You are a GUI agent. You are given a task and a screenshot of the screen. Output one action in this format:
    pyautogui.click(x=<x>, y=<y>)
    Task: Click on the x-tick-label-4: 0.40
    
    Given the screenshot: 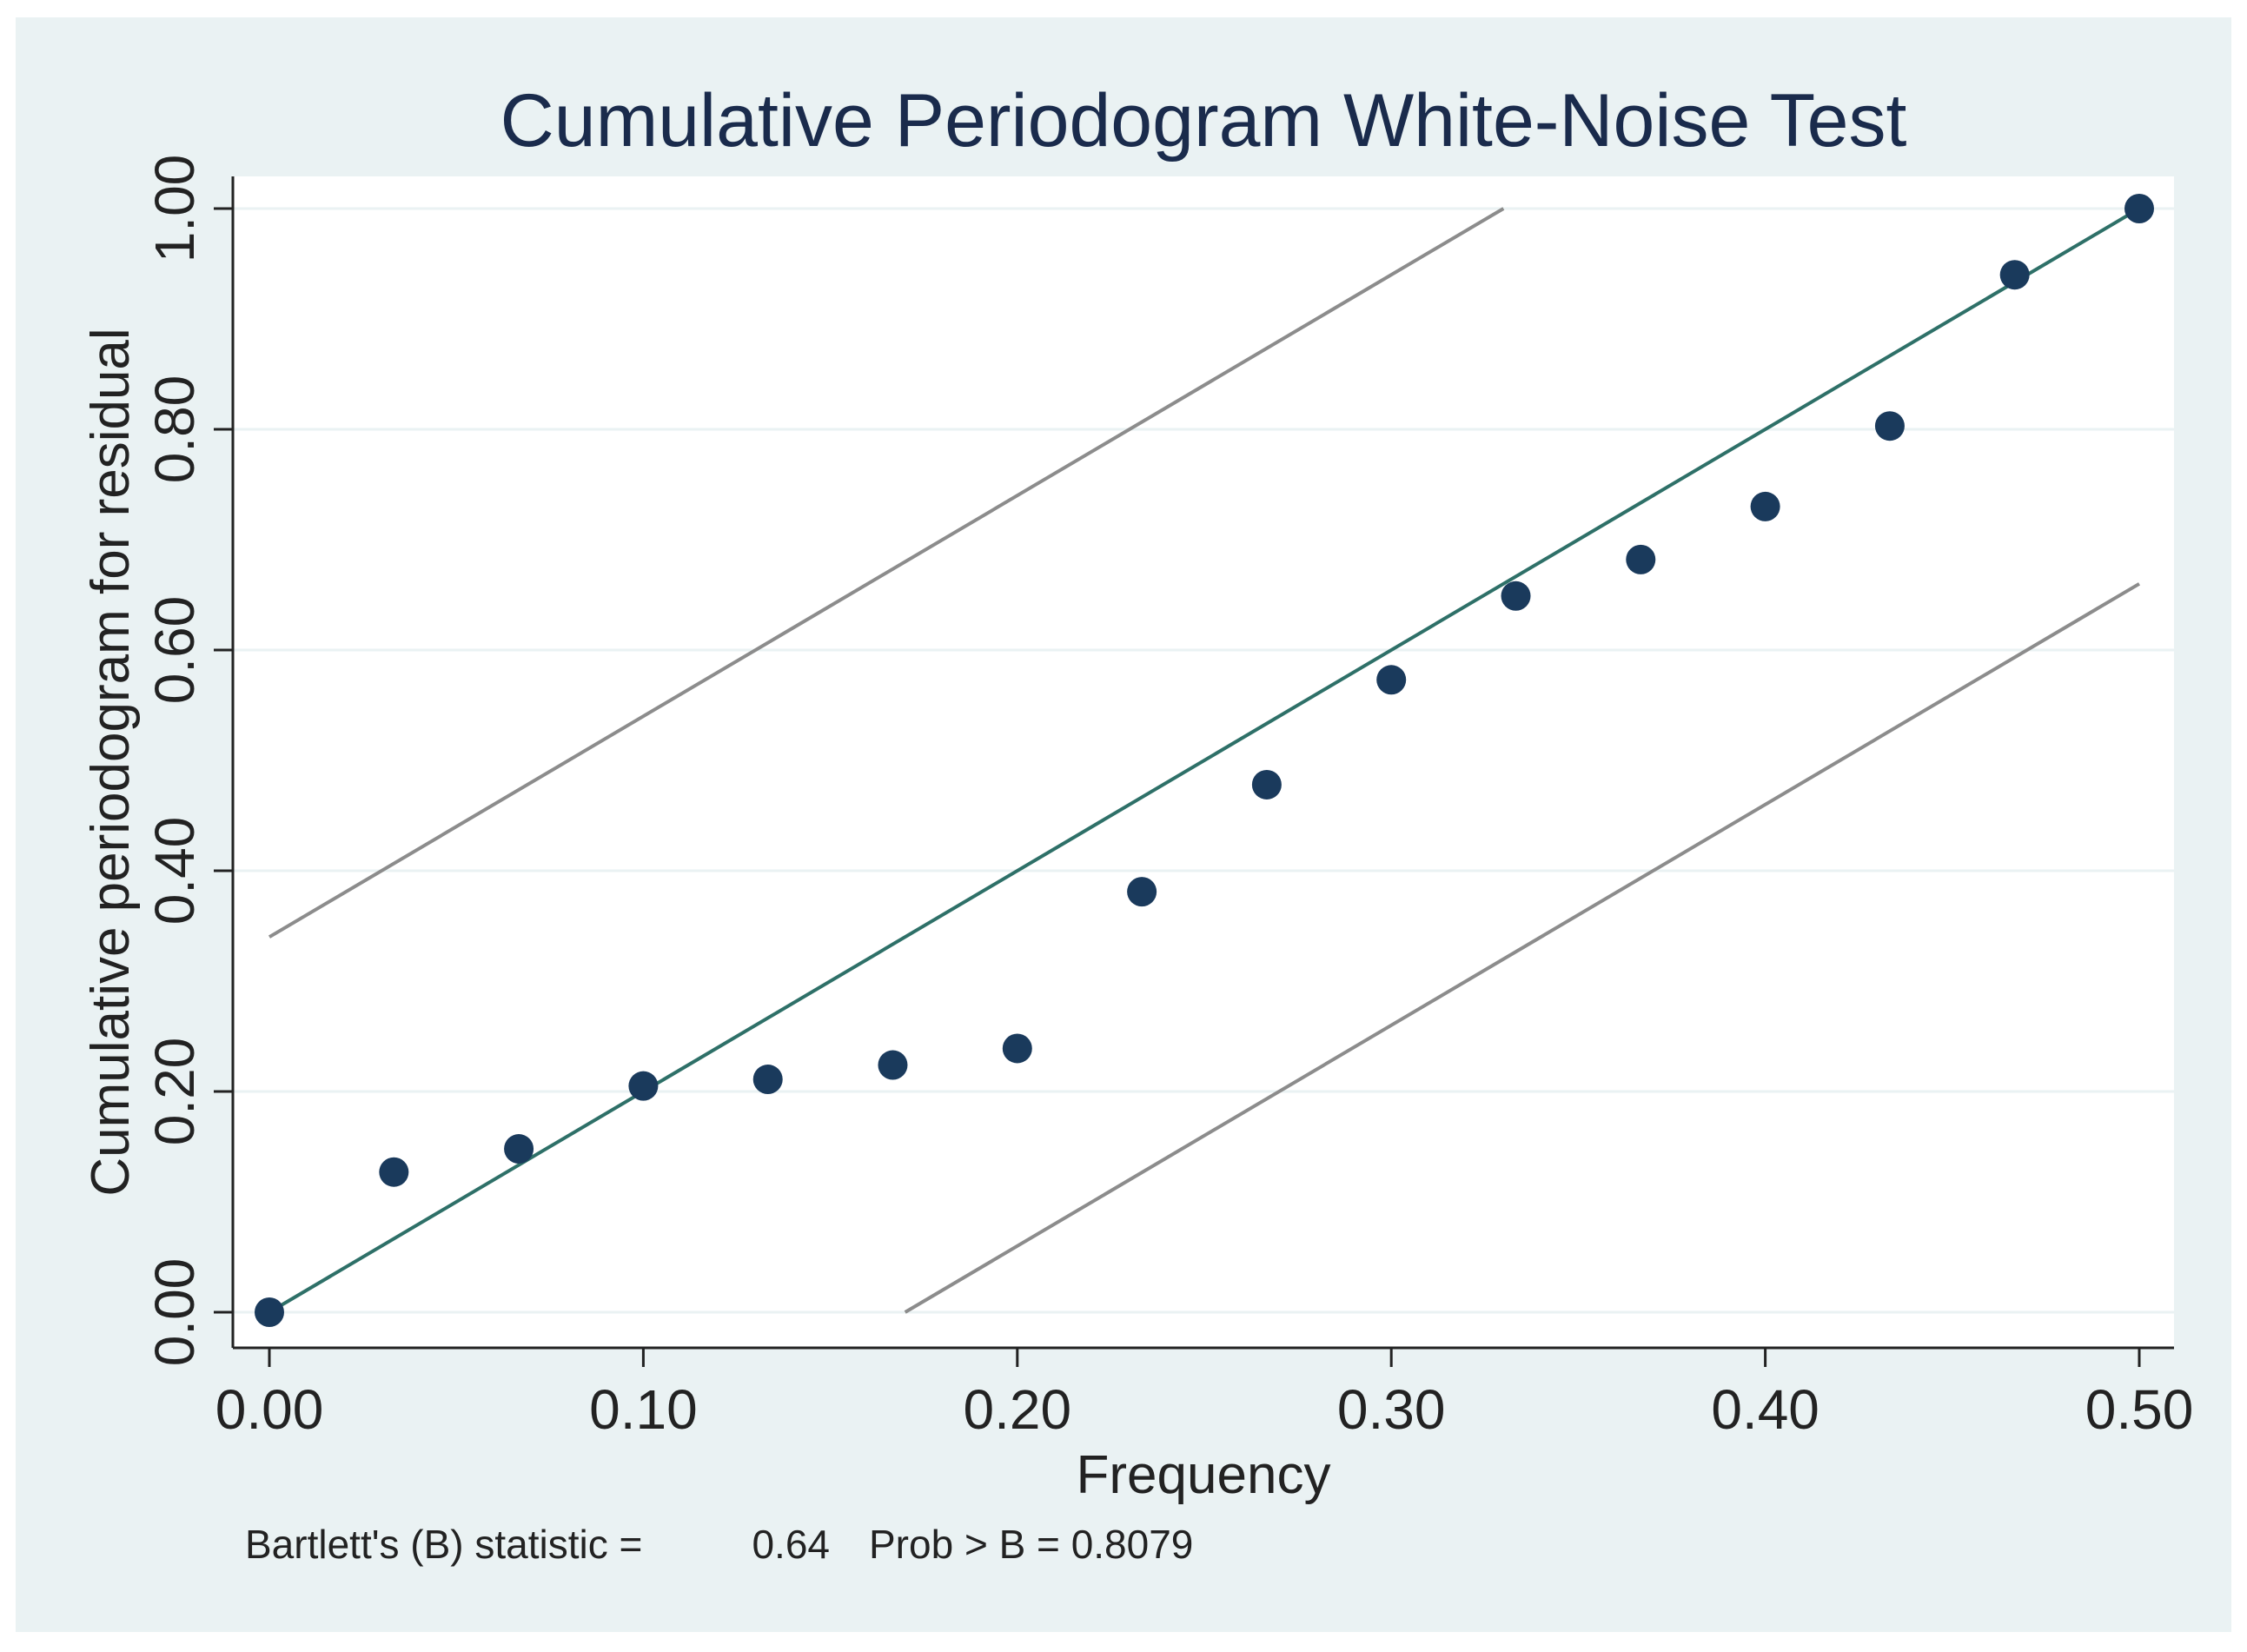 What is the action you would take?
    pyautogui.click(x=1765, y=1409)
    